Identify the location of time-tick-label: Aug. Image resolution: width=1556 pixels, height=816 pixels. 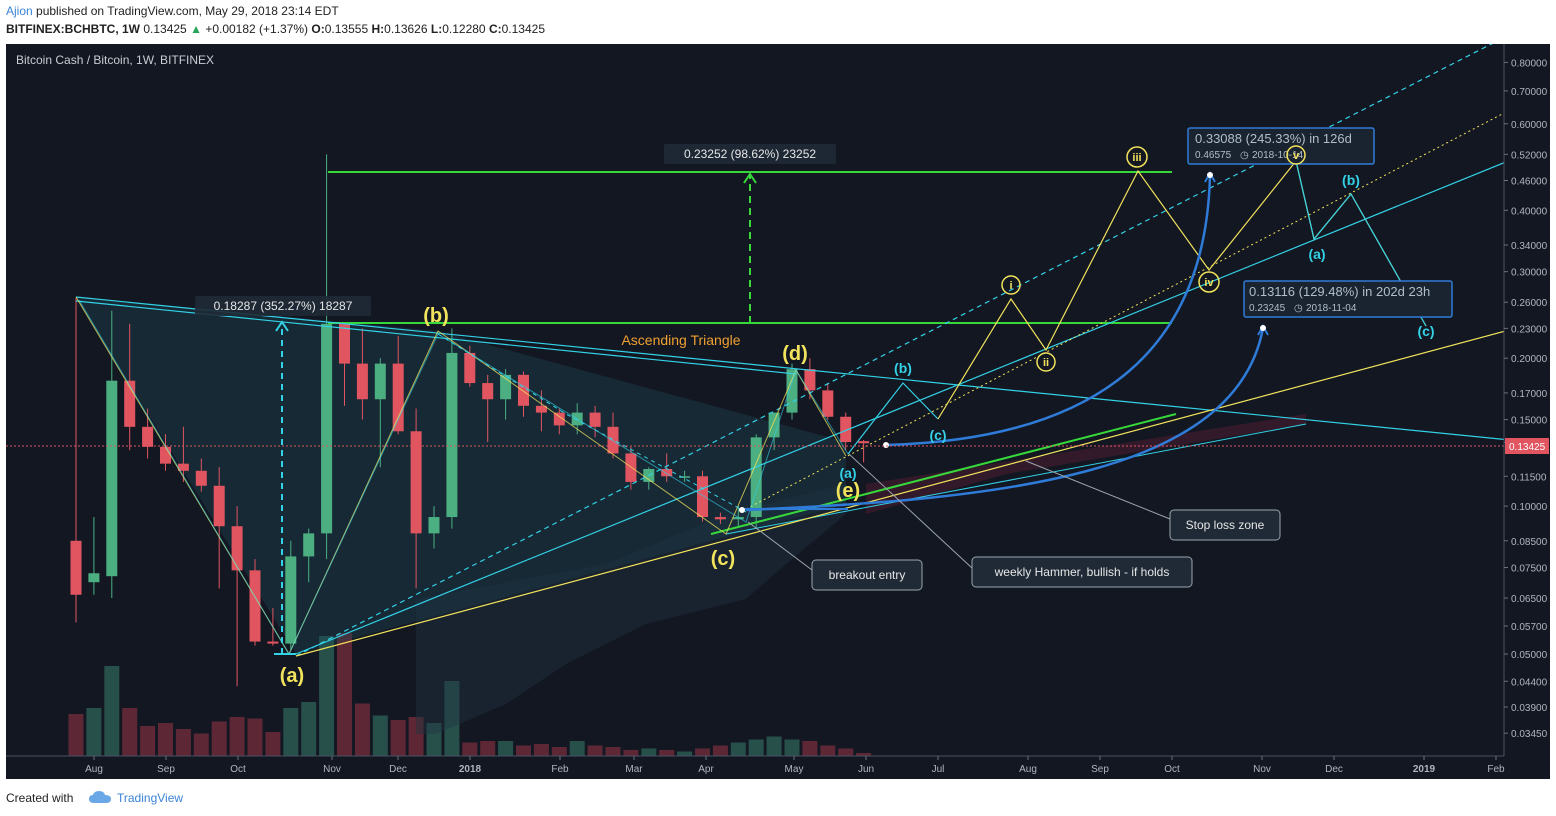
(94, 769).